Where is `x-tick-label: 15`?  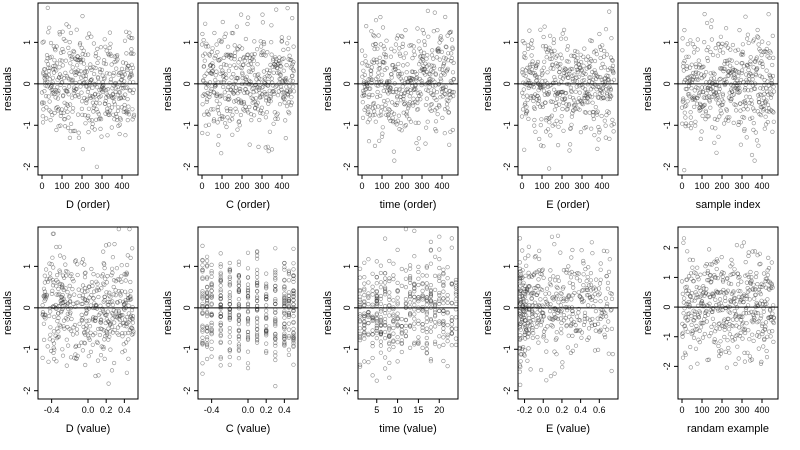
x-tick-label: 15 is located at coordinates (418, 410).